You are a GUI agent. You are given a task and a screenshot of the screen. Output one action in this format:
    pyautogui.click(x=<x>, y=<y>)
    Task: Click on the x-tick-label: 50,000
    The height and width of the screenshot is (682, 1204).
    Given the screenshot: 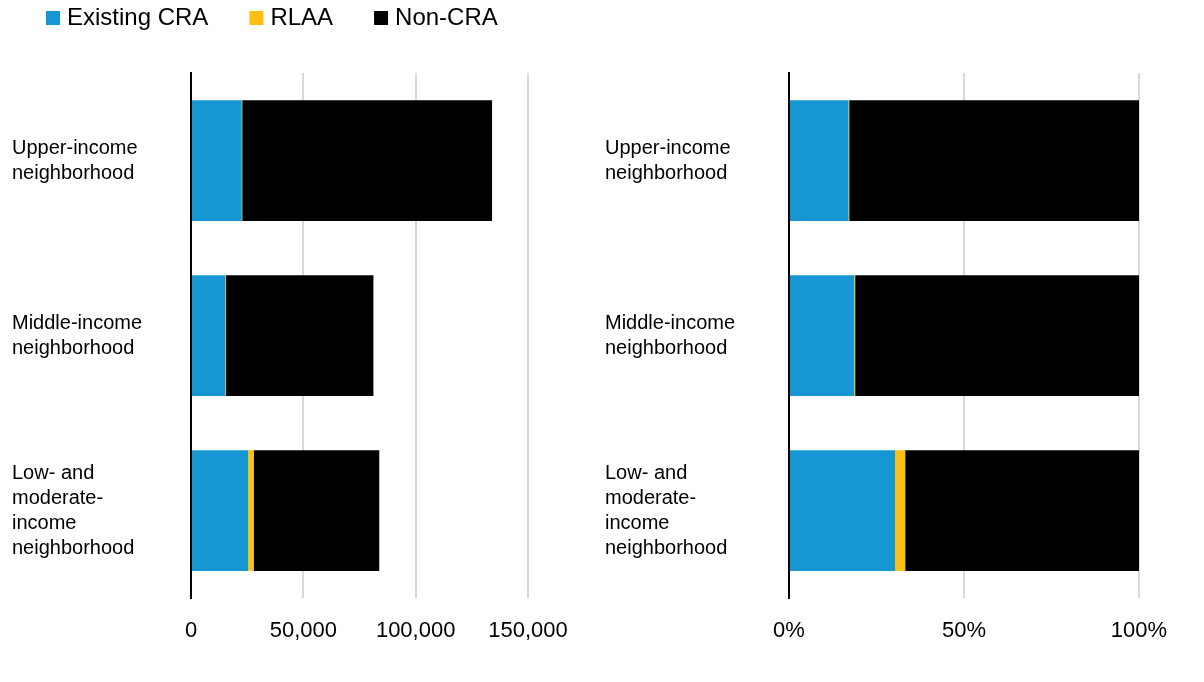 What is the action you would take?
    pyautogui.click(x=303, y=630)
    